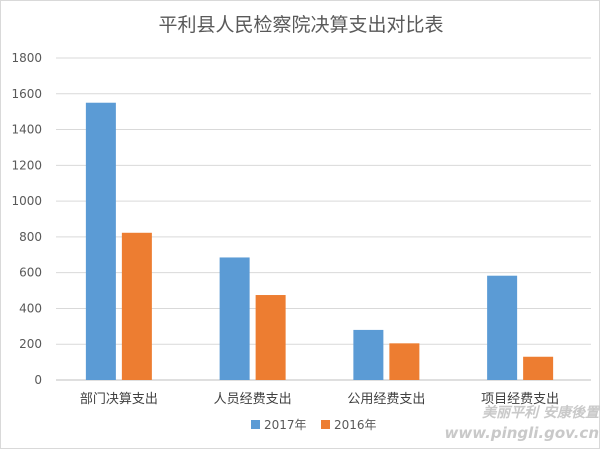  Describe the element at coordinates (386, 399) in the screenshot. I see `x-category-label: 公用经费支出` at that location.